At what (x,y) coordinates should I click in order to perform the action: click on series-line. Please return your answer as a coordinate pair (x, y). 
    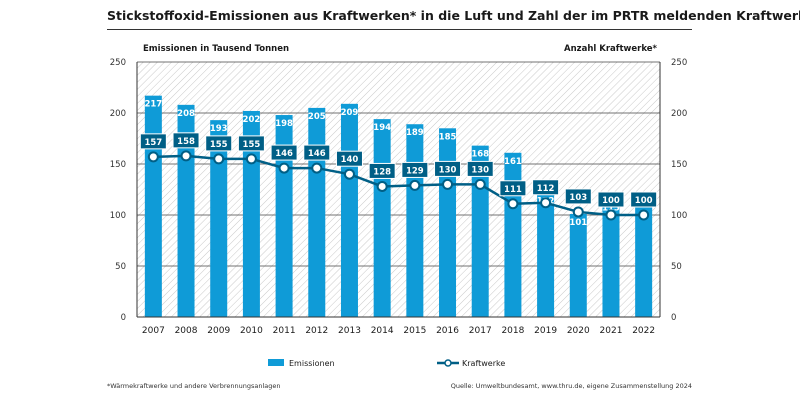
    Looking at the image, I should click on (398, 185).